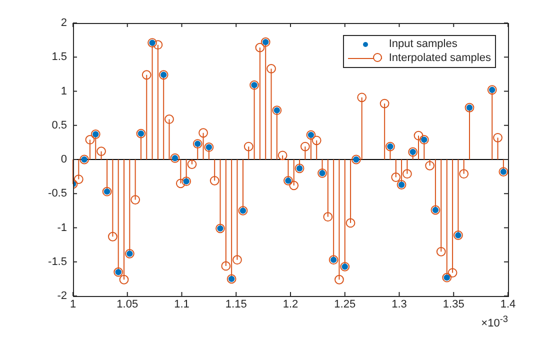 The width and height of the screenshot is (560, 337). What do you see at coordinates (439, 58) in the screenshot?
I see `legend-label: Interpolated samples` at bounding box center [439, 58].